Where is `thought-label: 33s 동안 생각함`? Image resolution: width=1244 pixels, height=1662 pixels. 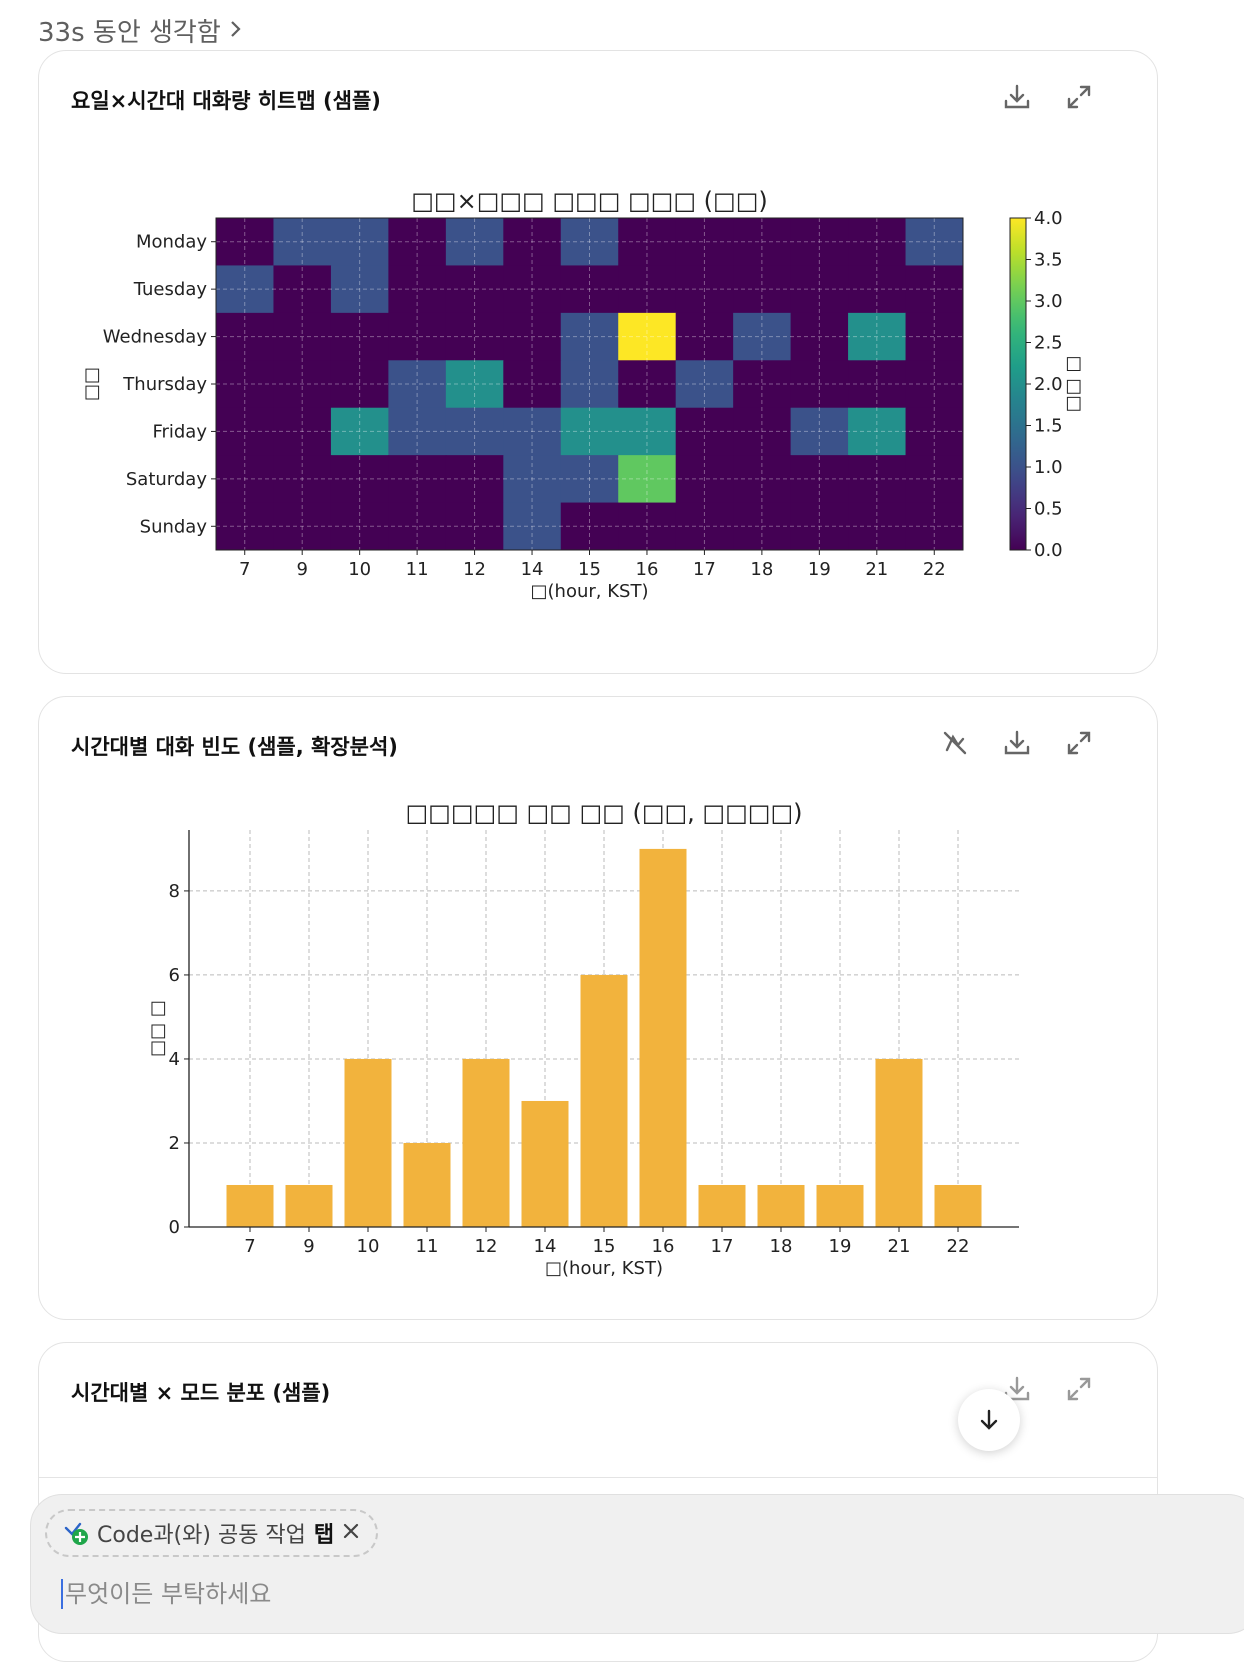
thought-label: 33s 동안 생각함 is located at coordinates (129, 33).